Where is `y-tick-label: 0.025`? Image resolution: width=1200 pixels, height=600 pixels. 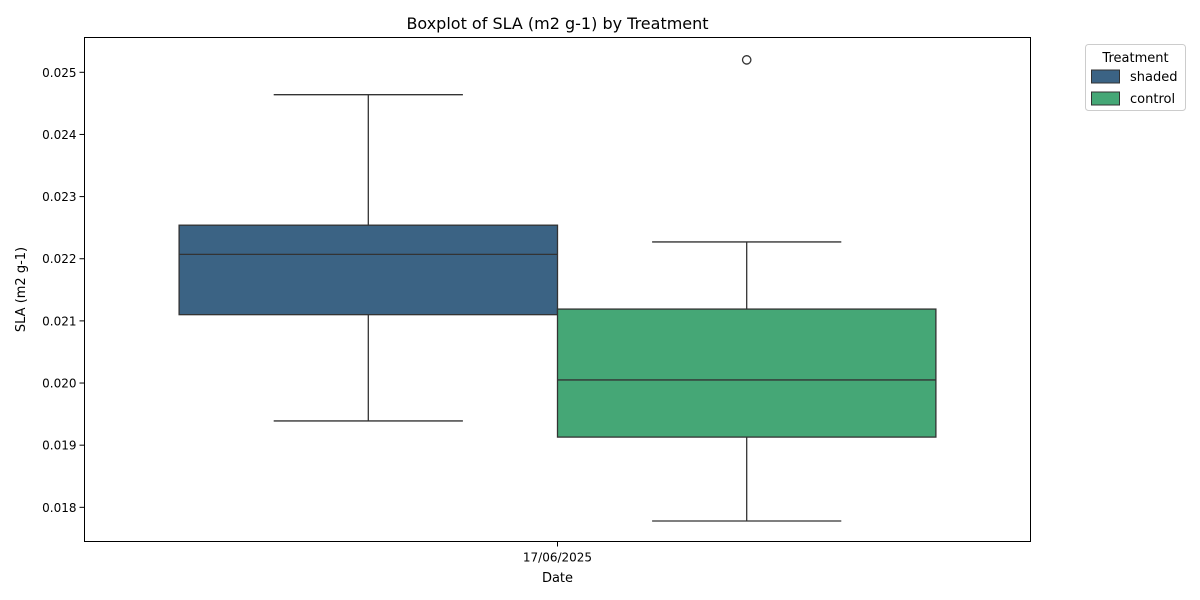 y-tick-label: 0.025 is located at coordinates (59, 73).